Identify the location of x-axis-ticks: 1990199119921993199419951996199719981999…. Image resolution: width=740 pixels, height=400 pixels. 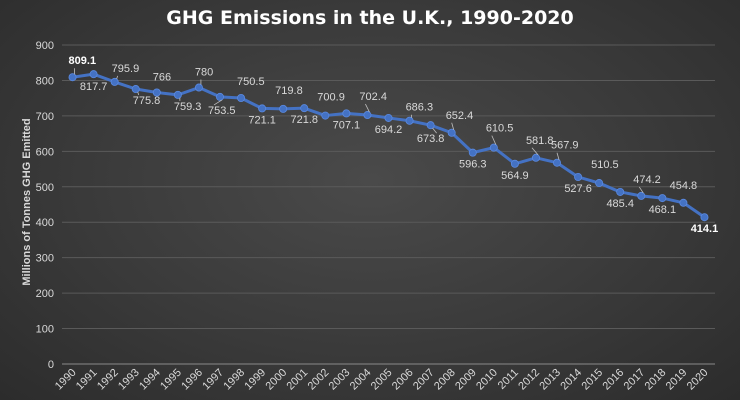
(382, 380).